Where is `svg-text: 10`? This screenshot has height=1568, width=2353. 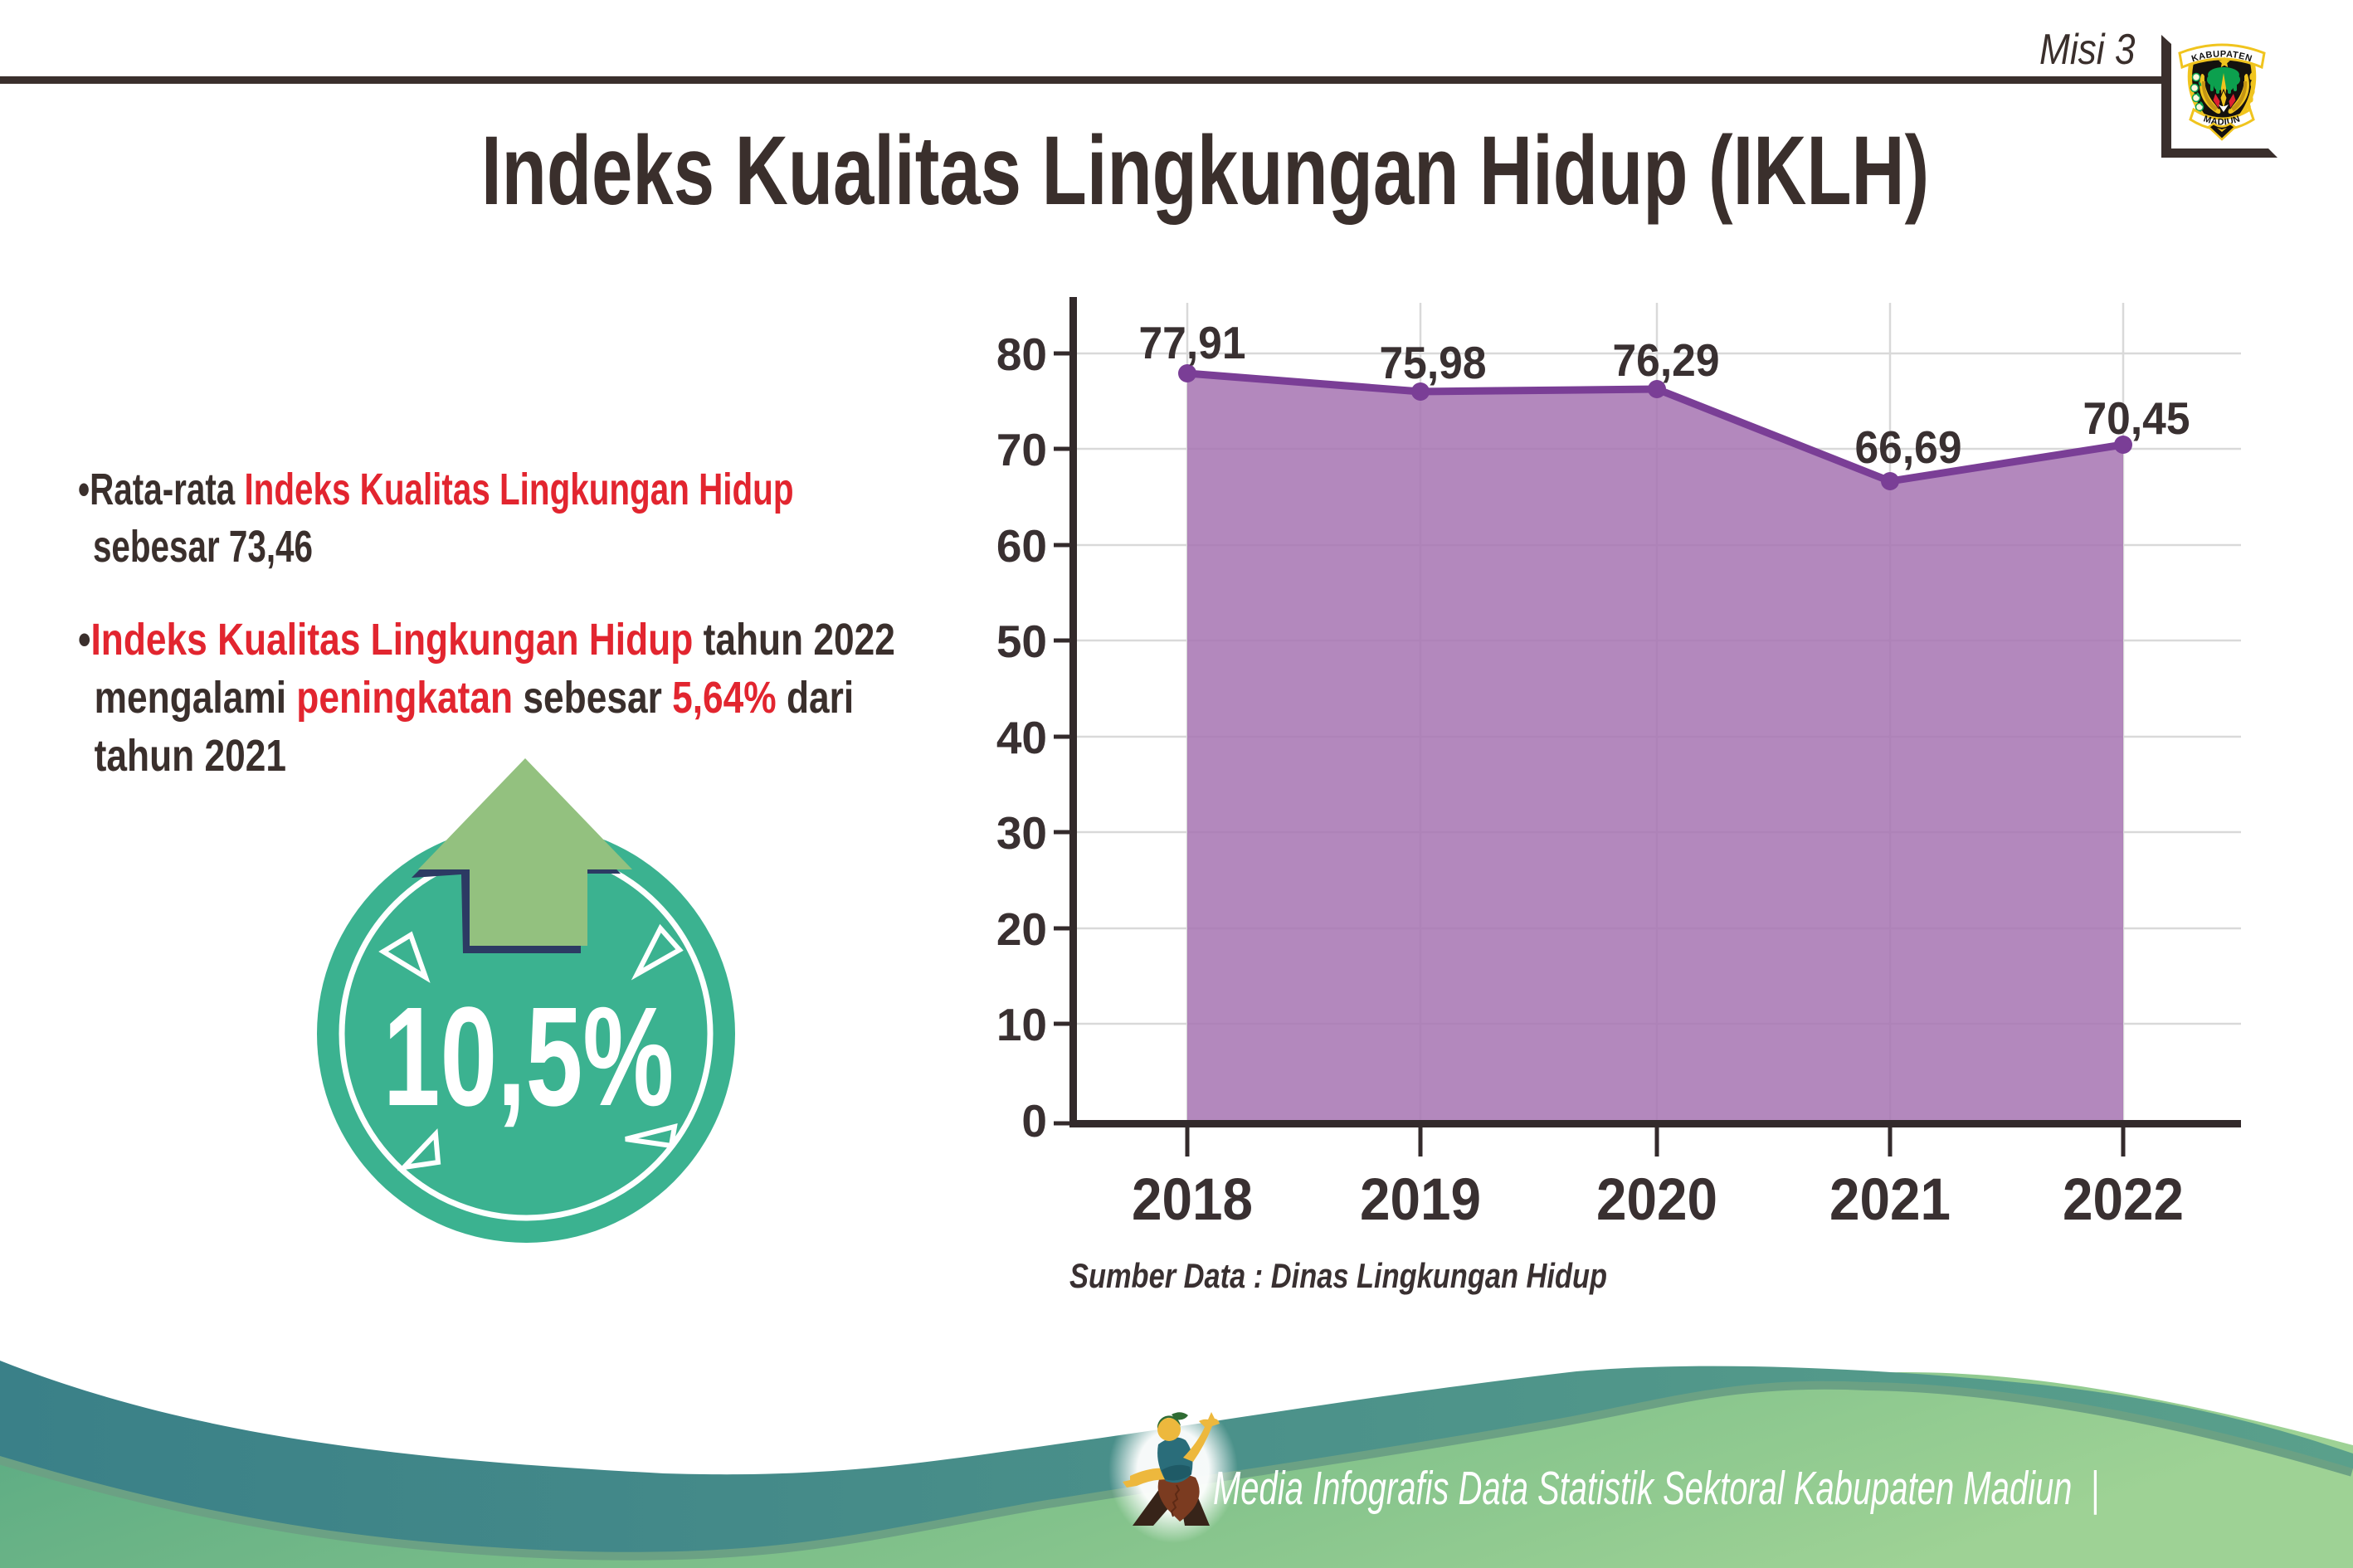
svg-text: 10 is located at coordinates (1021, 1024).